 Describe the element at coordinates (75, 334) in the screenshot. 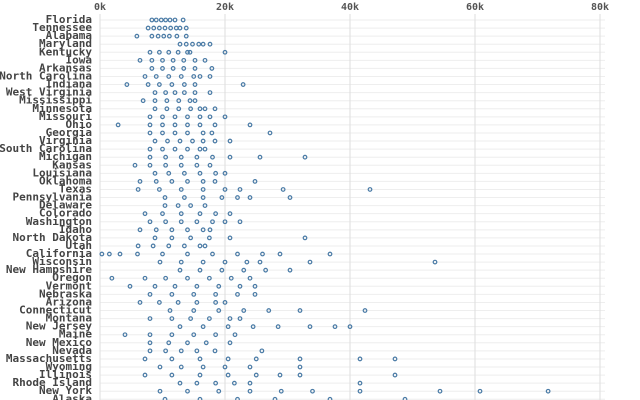

I see `y-tick-label: Maine` at that location.